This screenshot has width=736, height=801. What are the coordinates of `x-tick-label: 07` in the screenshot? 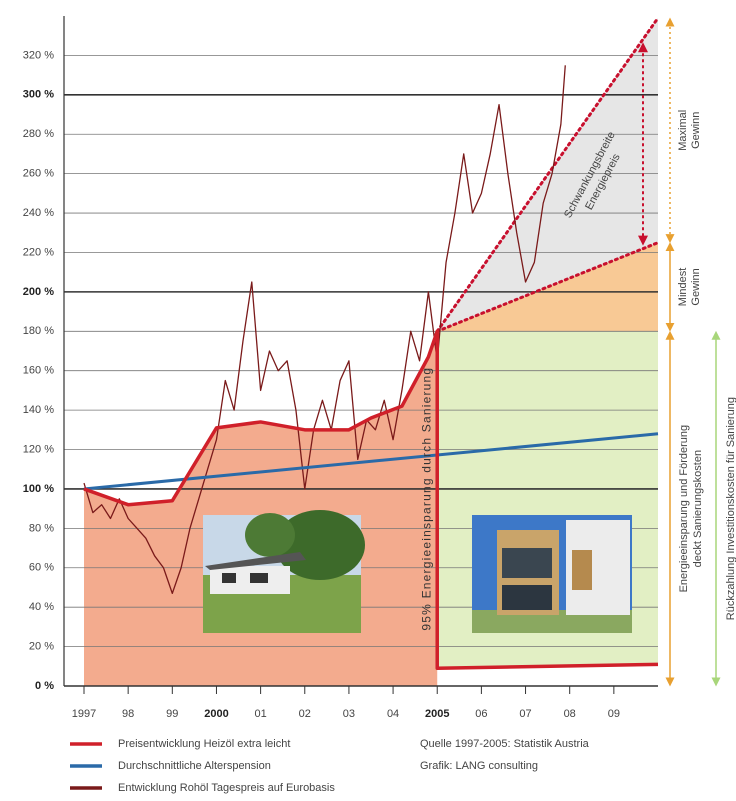 It's located at (525, 714).